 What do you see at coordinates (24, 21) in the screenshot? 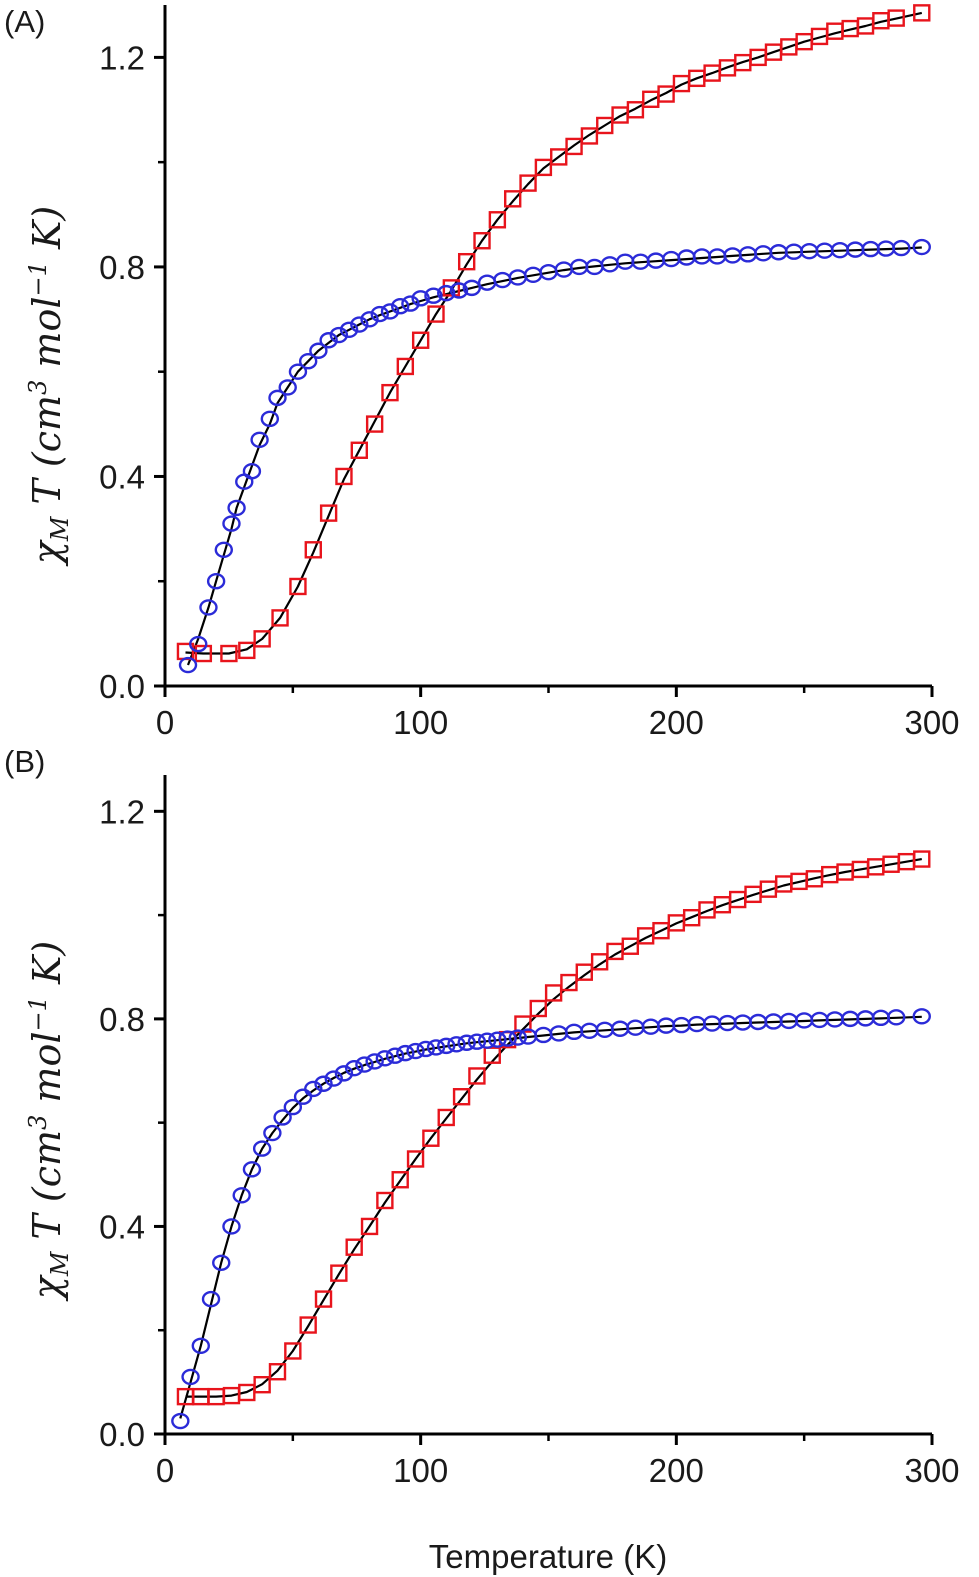
I see `panel-label: (A)` at bounding box center [24, 21].